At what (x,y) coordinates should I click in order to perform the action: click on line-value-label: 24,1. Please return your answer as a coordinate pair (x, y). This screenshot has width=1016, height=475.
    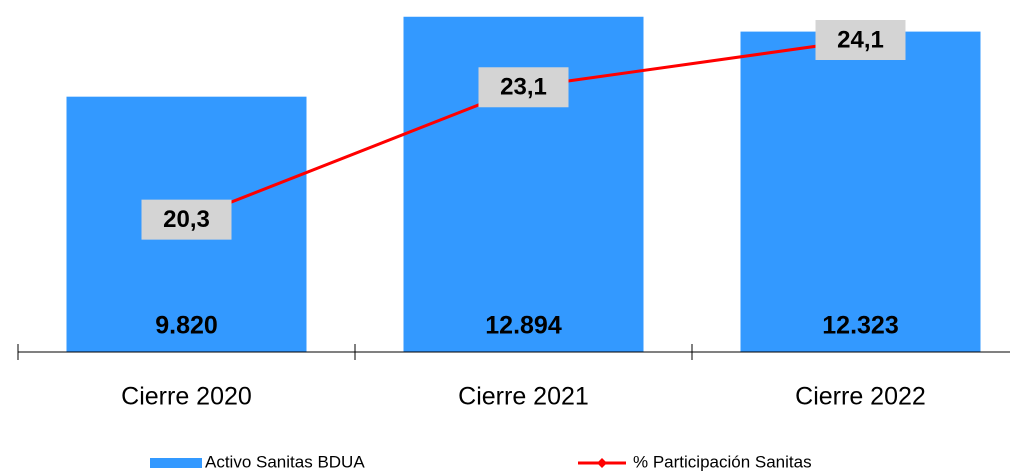
    Looking at the image, I should click on (860, 39).